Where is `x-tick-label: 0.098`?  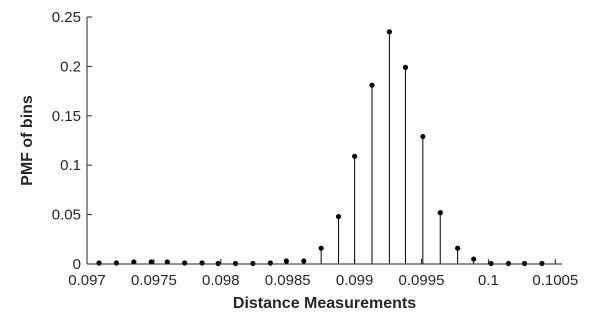 x-tick-label: 0.098 is located at coordinates (221, 280).